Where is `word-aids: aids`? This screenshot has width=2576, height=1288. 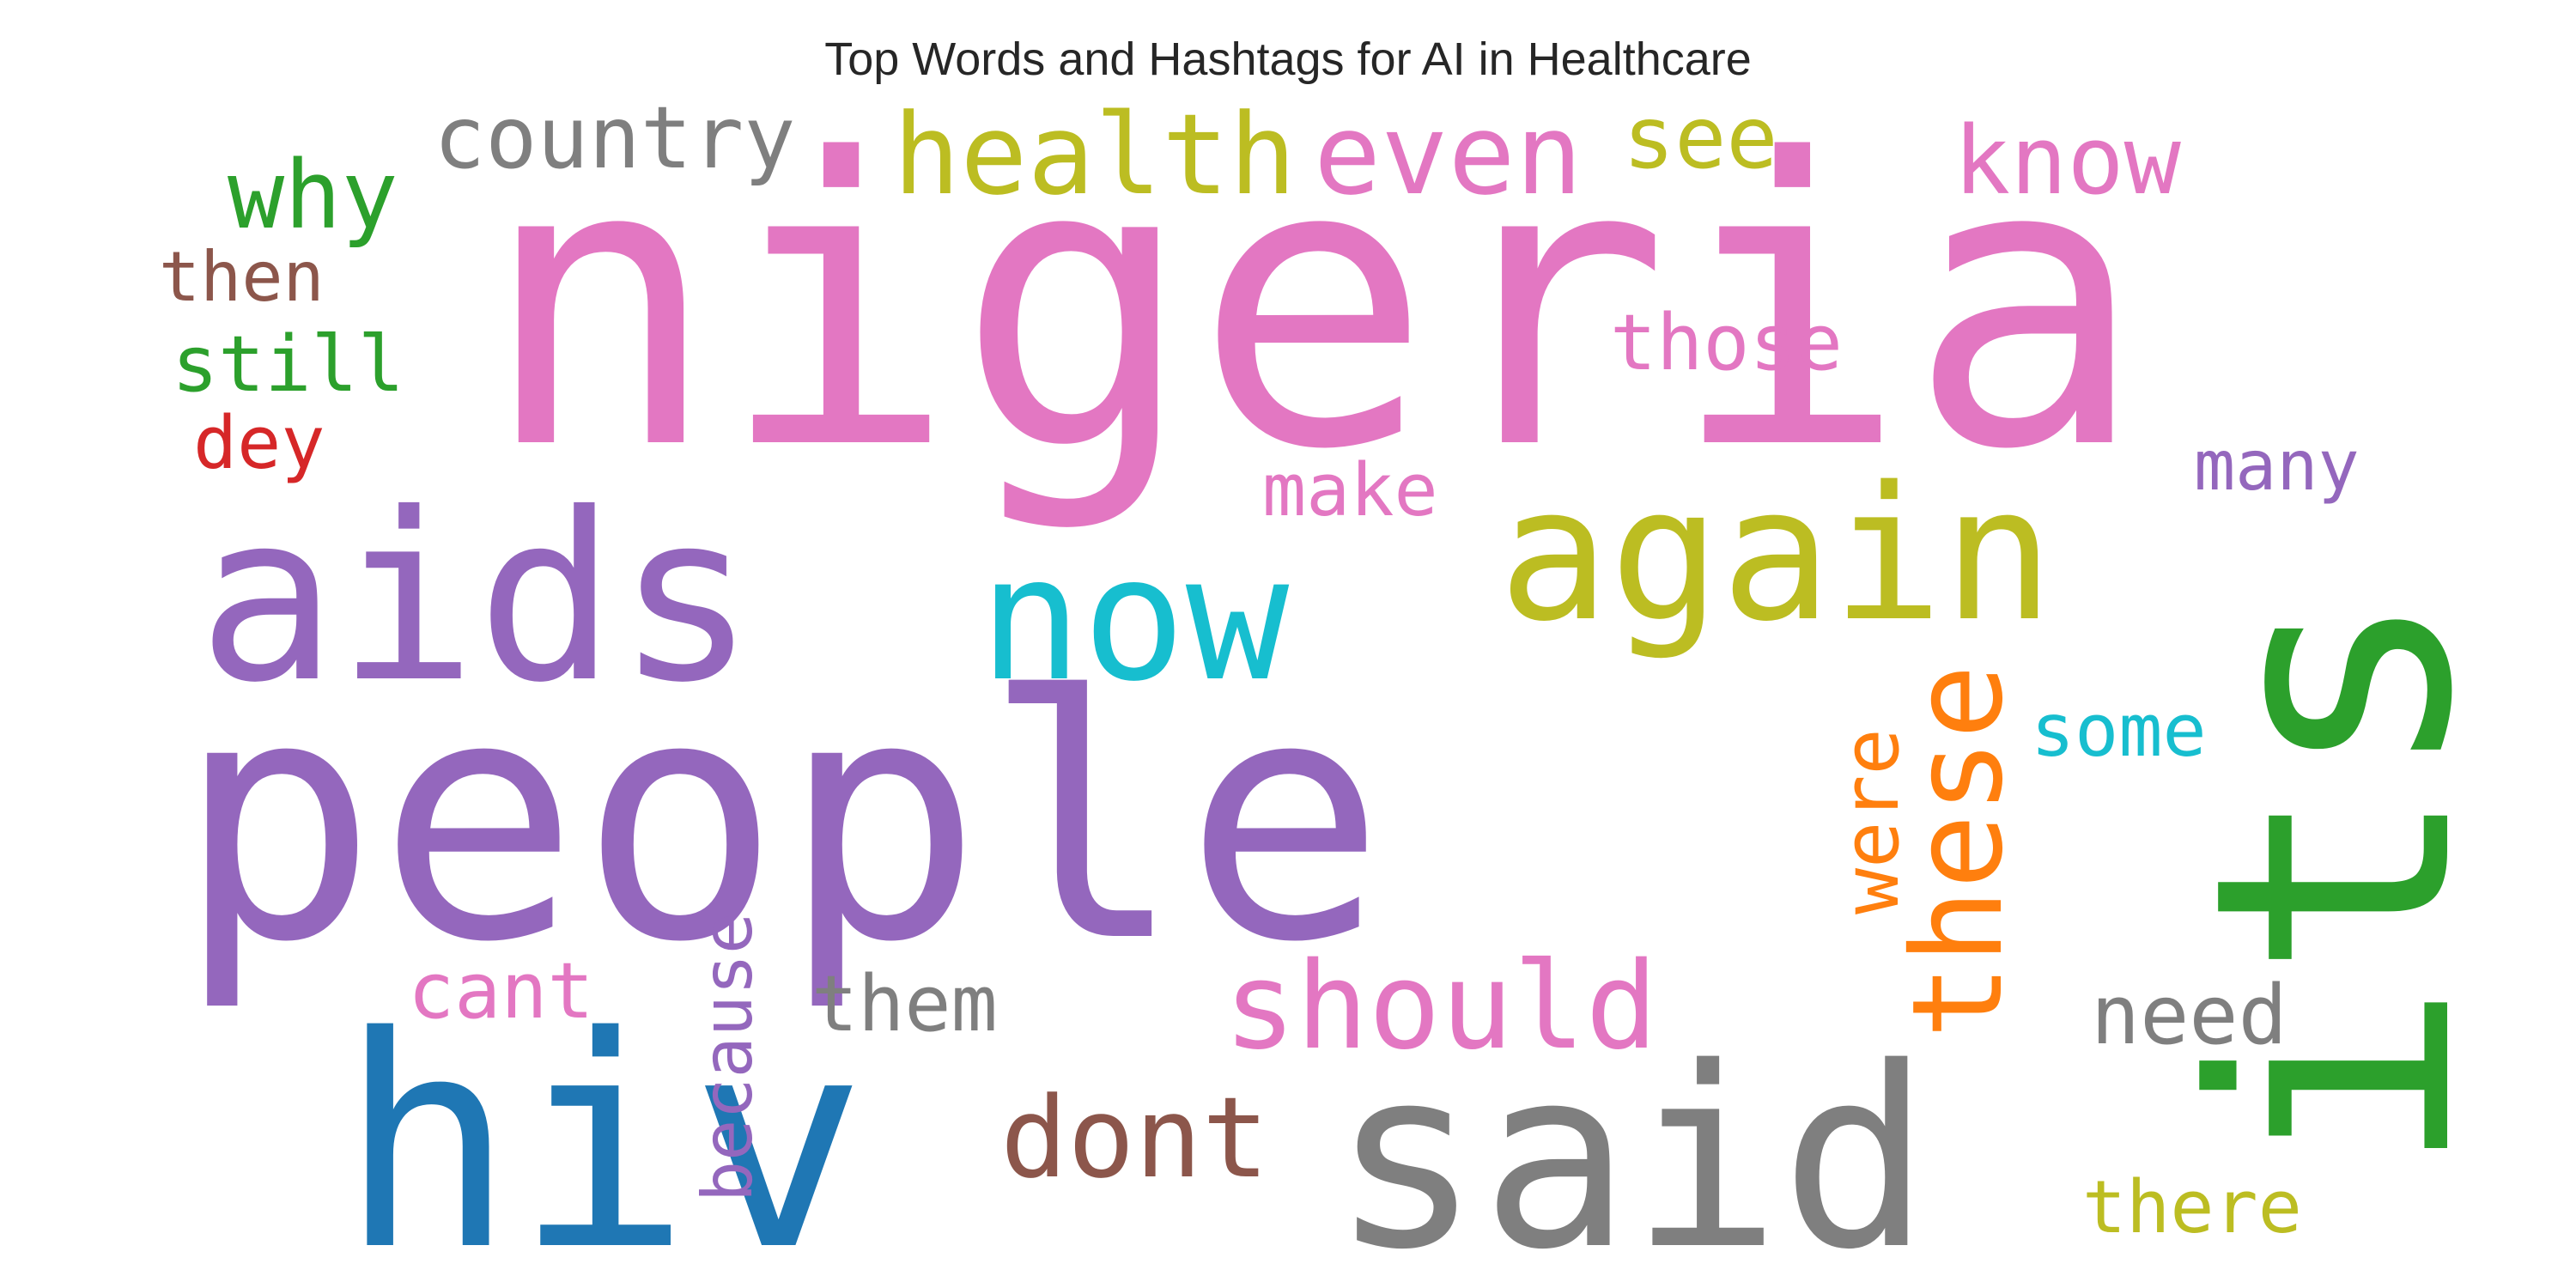 word-aids: aids is located at coordinates (477, 598).